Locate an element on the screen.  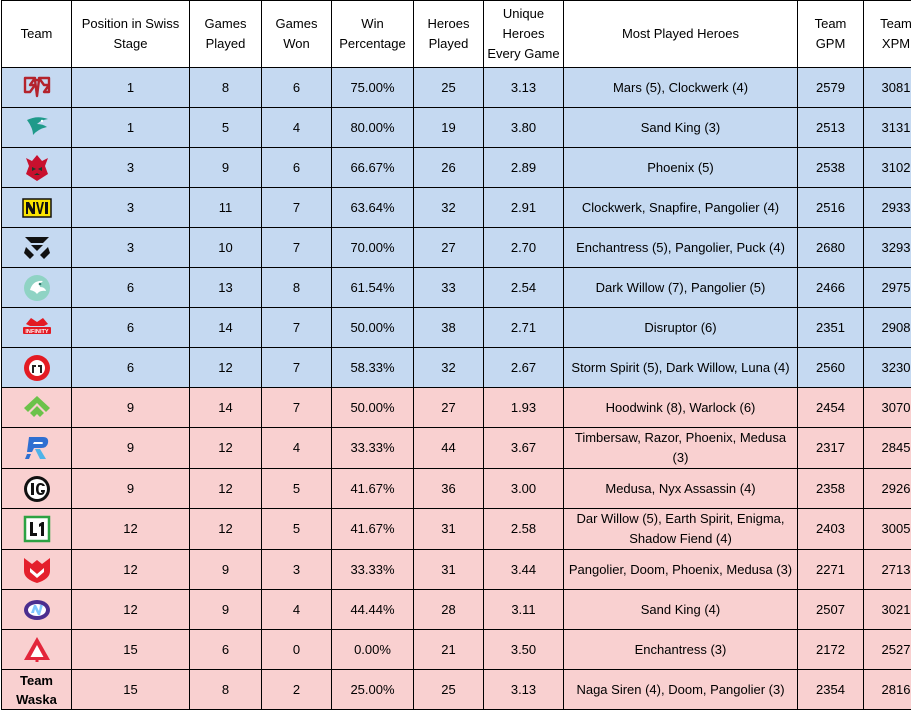
most-played-heroes-cell: Disruptor (6) is located at coordinates (680, 327).